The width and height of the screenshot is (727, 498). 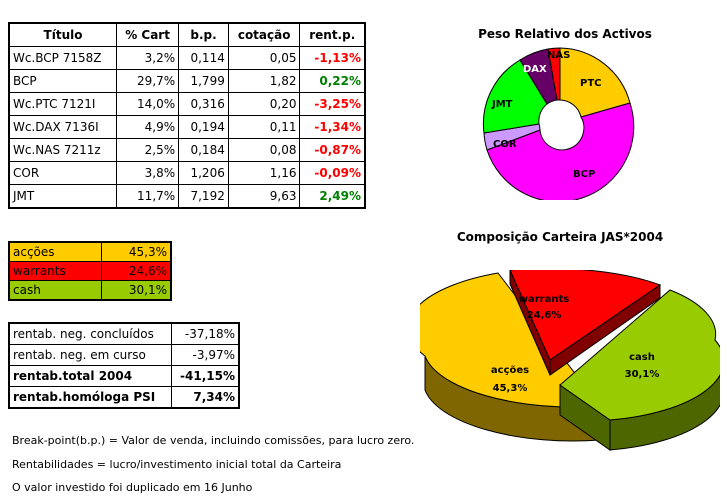 I want to click on cell: warrants, so click(x=55, y=271).